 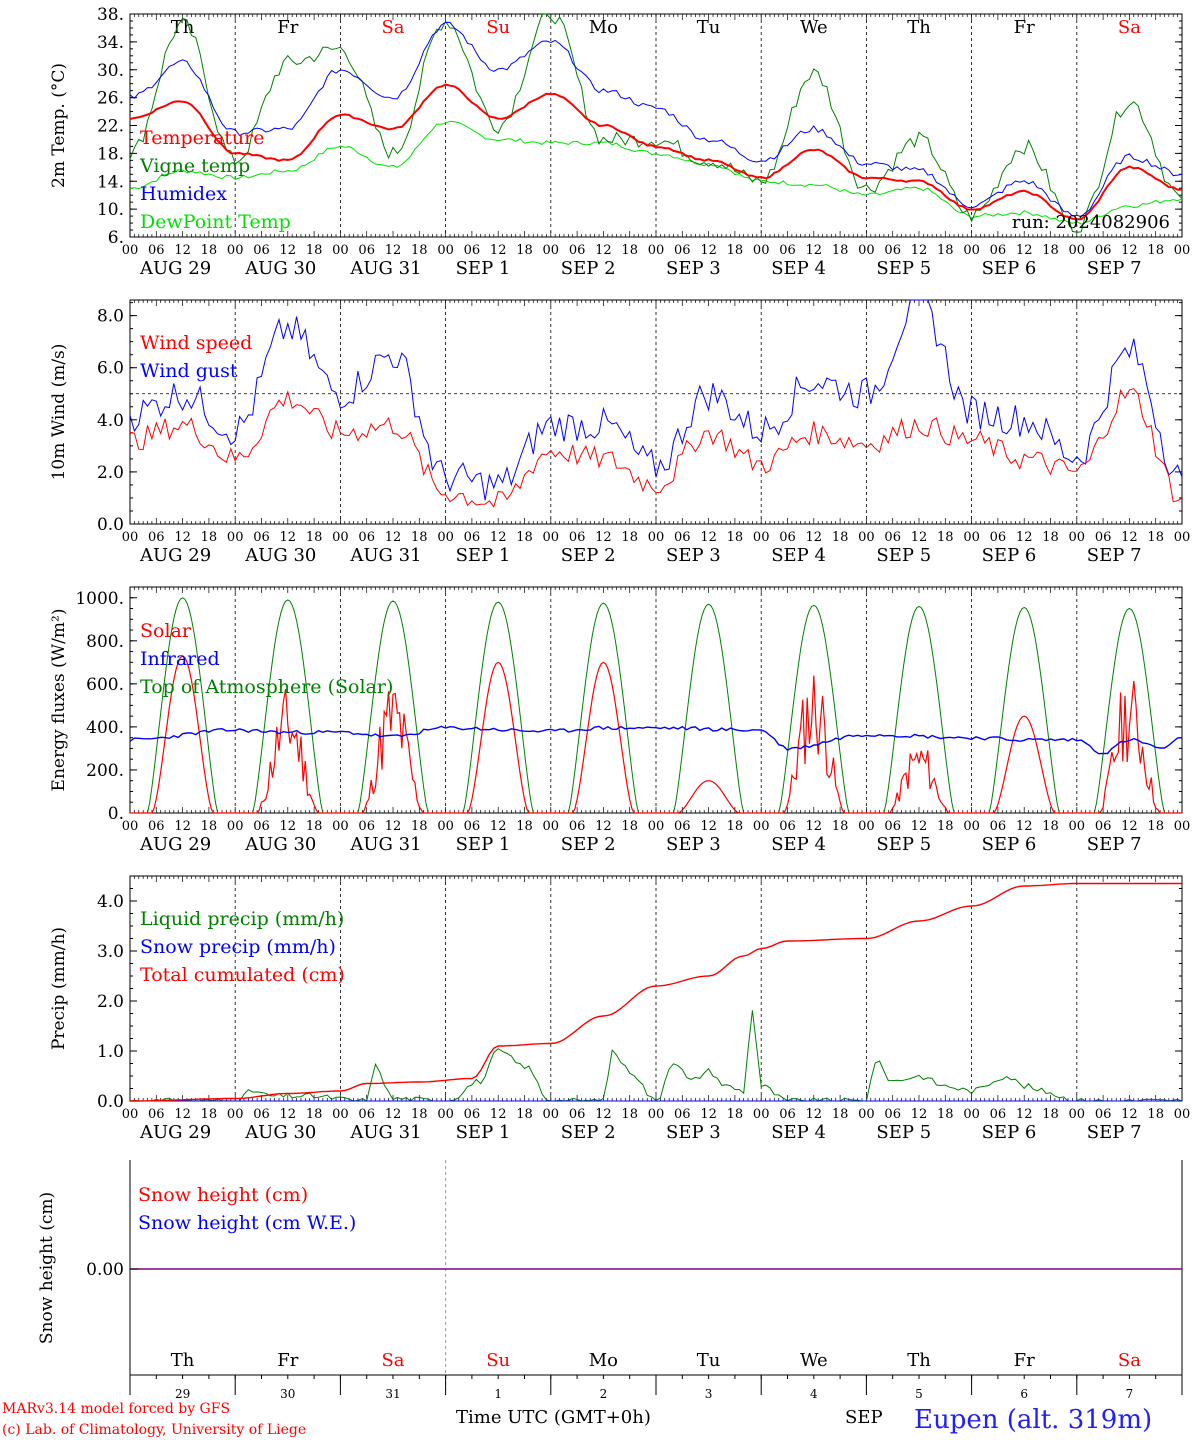 What do you see at coordinates (588, 268) in the screenshot?
I see `date-label: SEP 2` at bounding box center [588, 268].